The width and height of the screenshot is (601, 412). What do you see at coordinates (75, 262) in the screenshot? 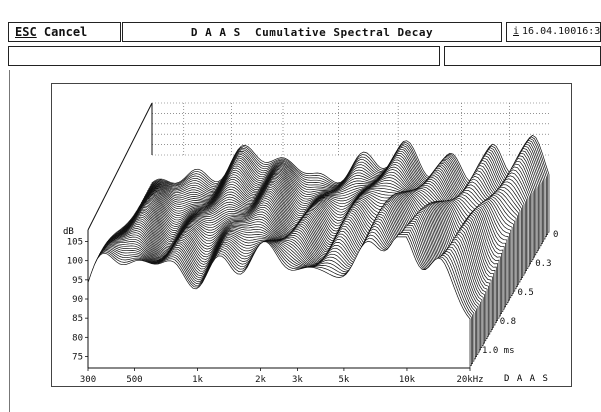
I see `y-tick-label: 100` at bounding box center [75, 262].